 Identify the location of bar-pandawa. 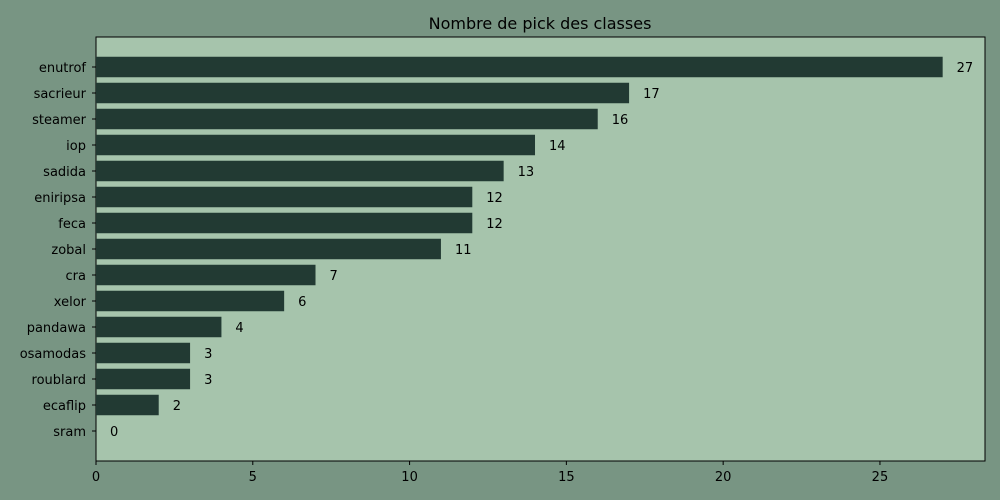
(159, 327).